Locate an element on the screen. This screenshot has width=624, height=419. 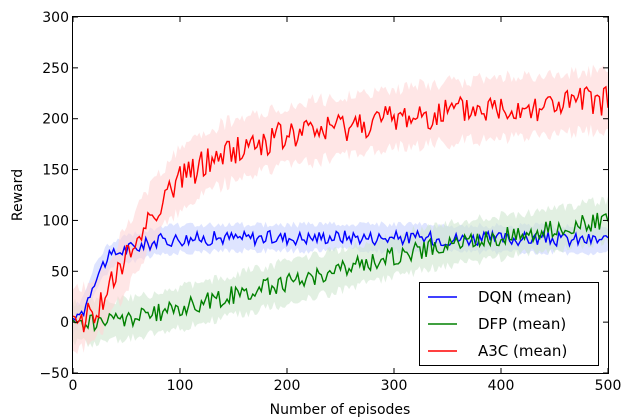
x-tick-label: 400 is located at coordinates (501, 386).